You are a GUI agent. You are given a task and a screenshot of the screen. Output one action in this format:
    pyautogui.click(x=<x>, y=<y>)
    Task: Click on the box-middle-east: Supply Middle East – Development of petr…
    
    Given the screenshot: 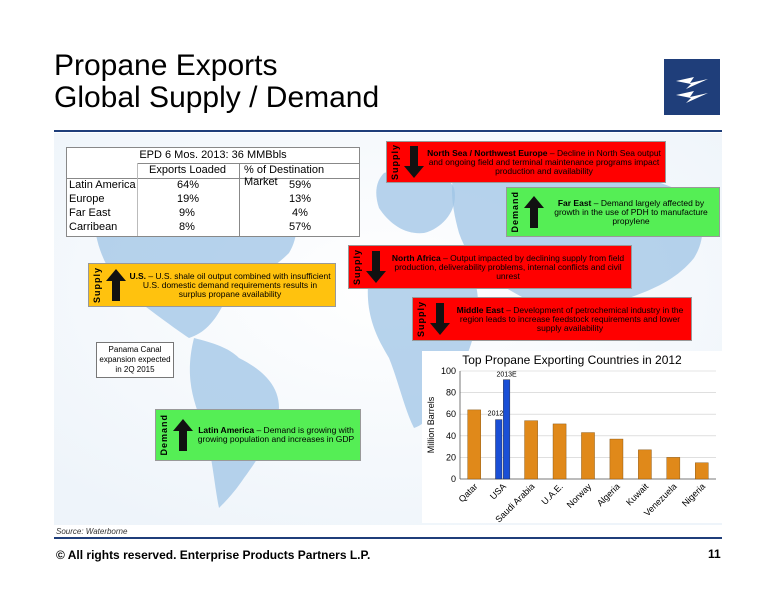 What is the action you would take?
    pyautogui.click(x=552, y=319)
    